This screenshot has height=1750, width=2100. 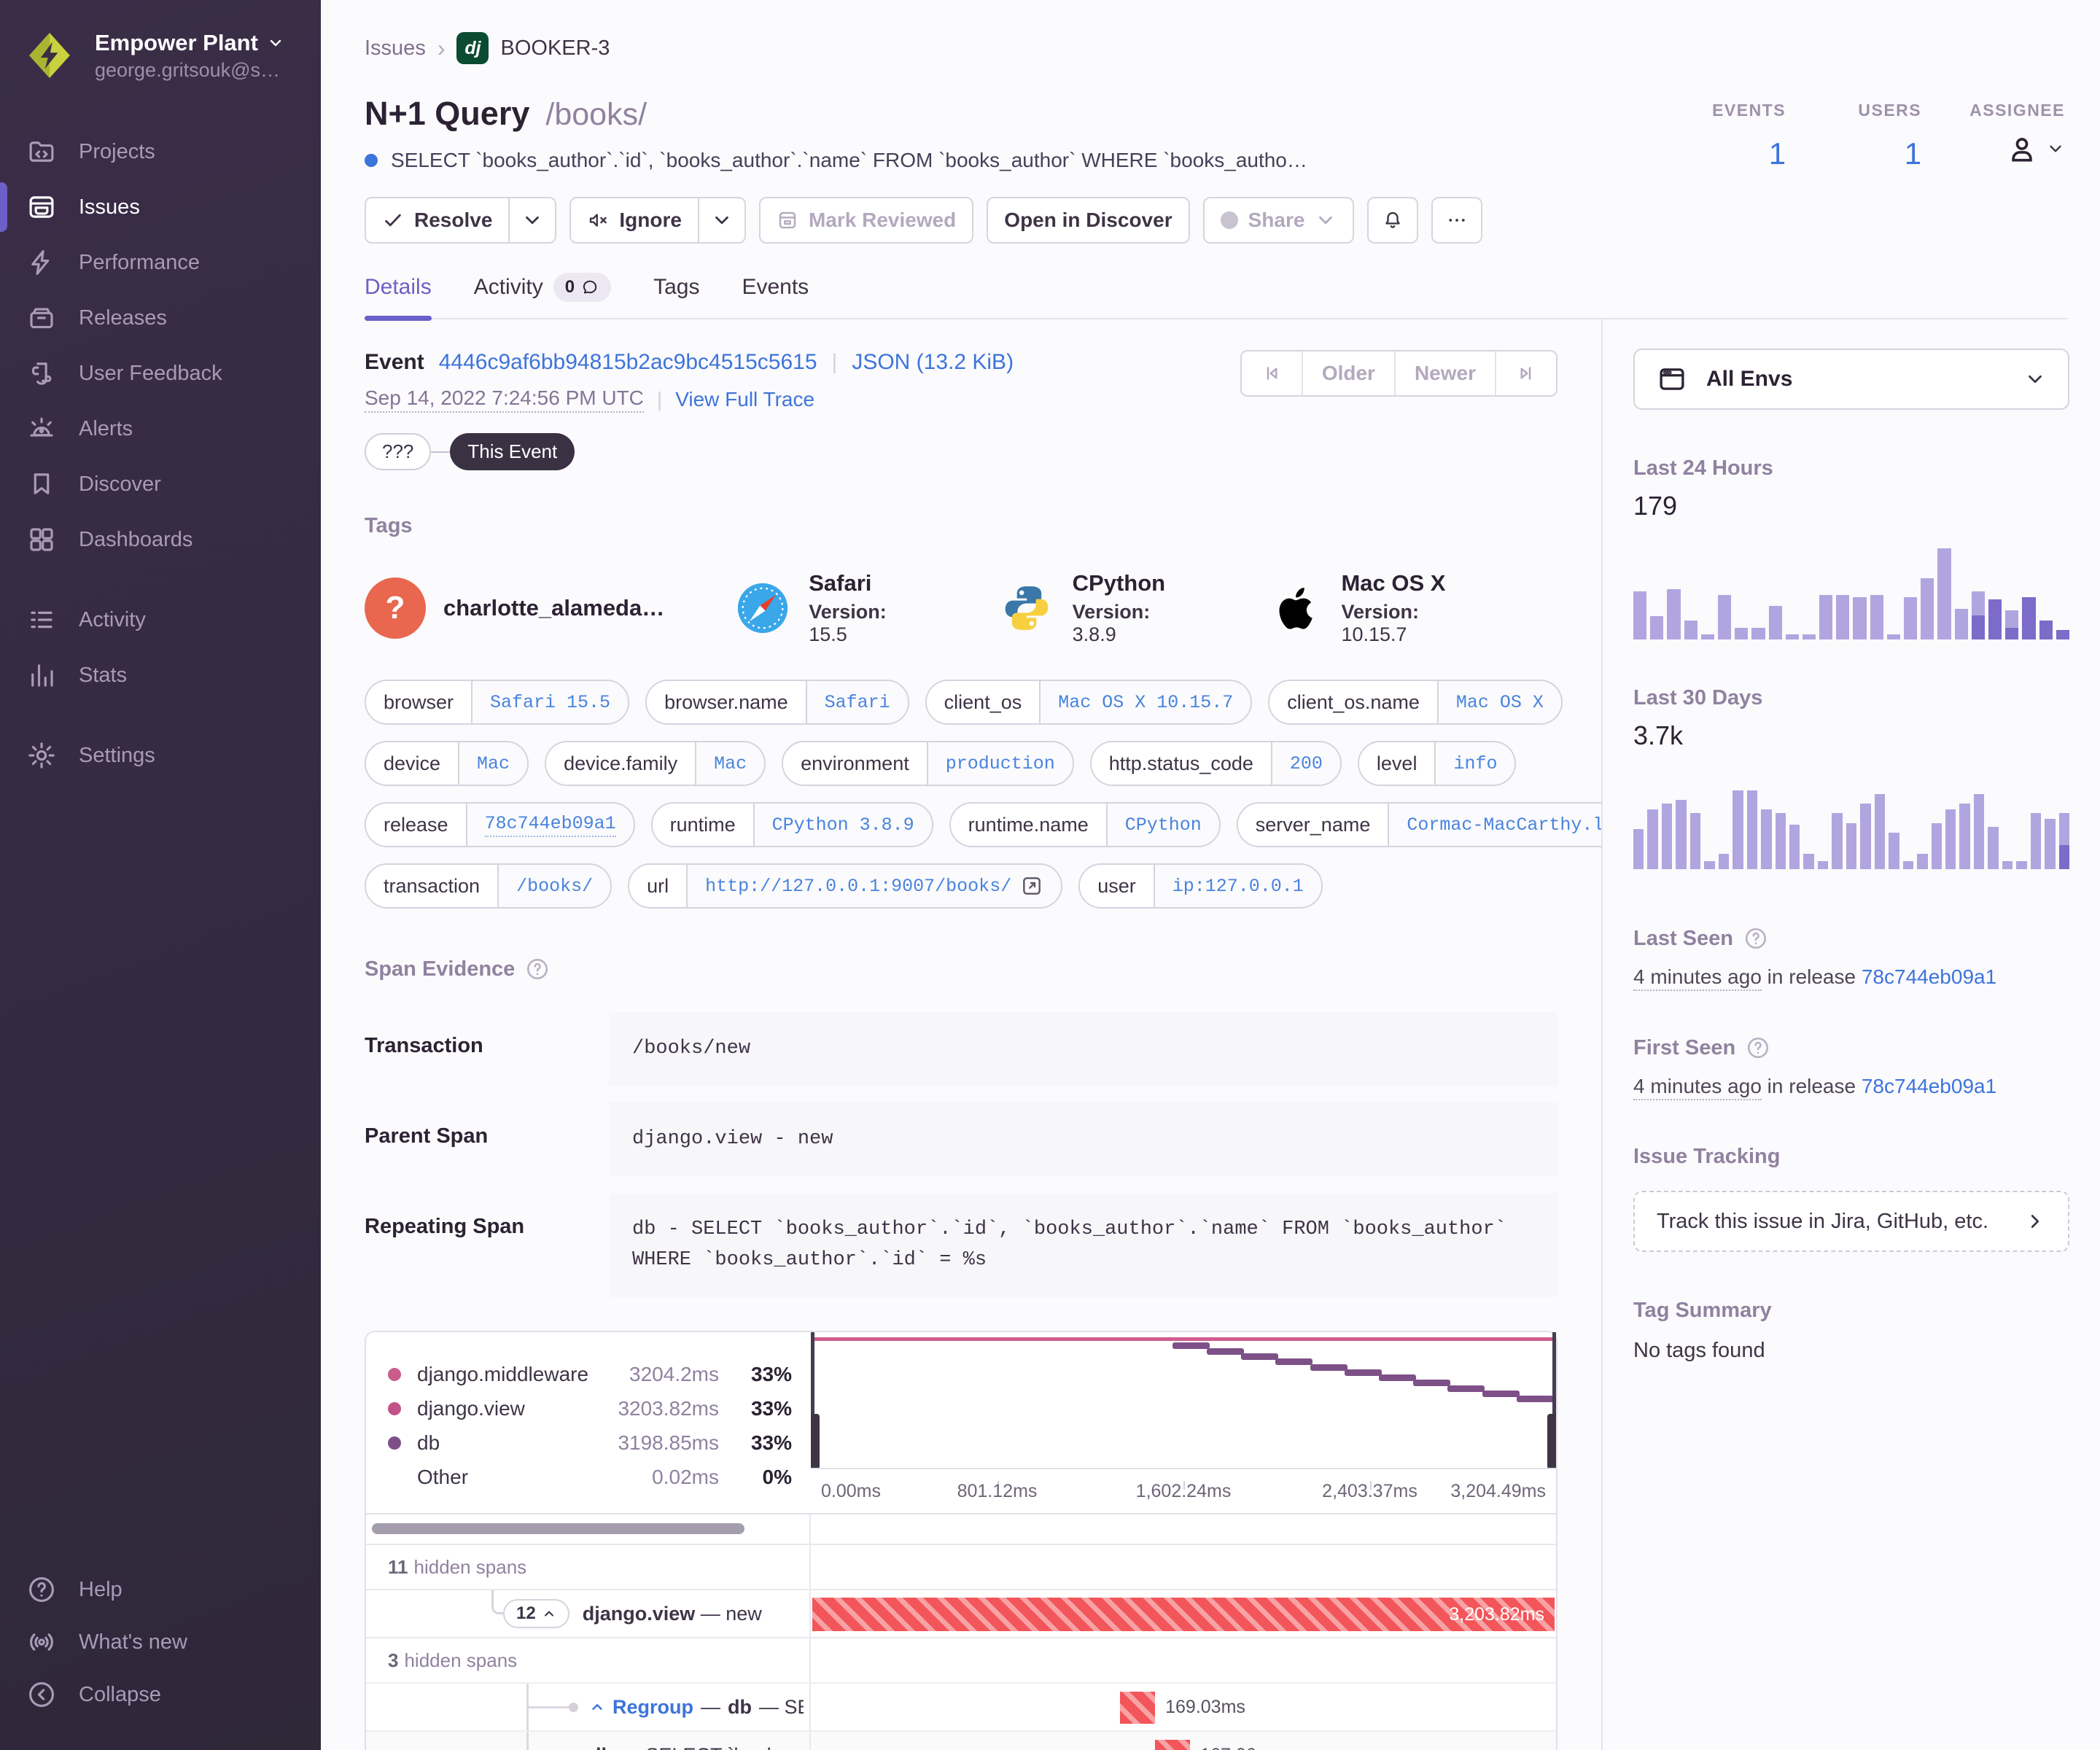 I want to click on tag-pill-client-os: client_os Mac OS X 10.15.7, so click(x=1089, y=702).